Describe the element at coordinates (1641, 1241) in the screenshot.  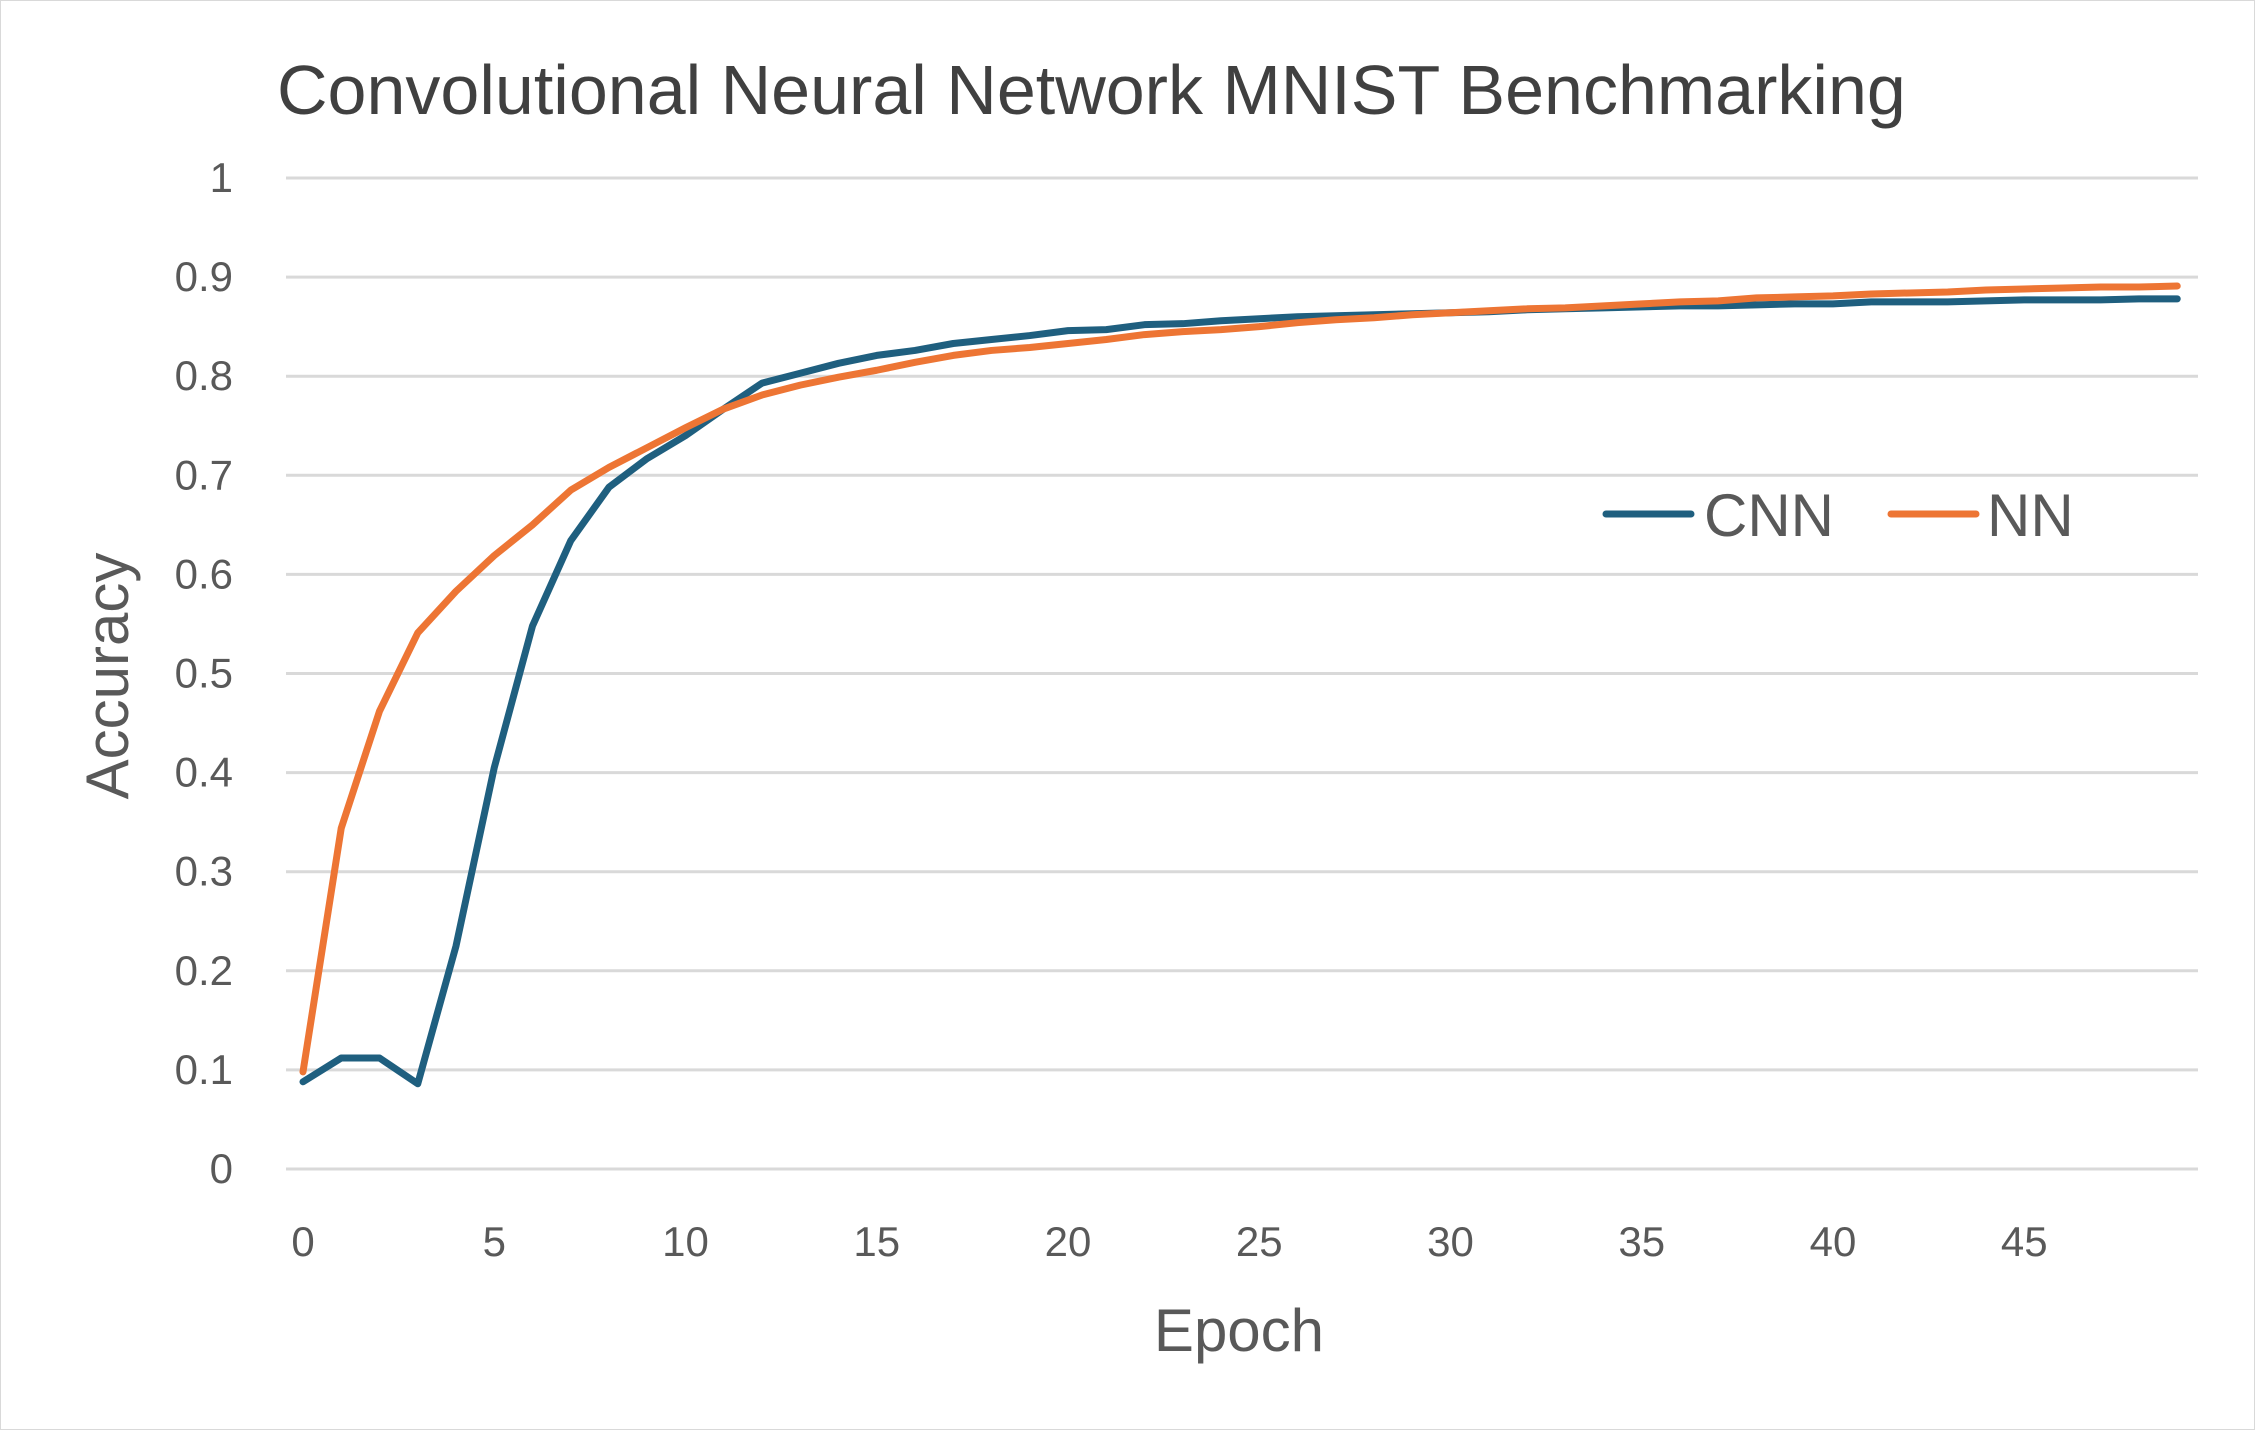
I see `x-tick-label: 35` at that location.